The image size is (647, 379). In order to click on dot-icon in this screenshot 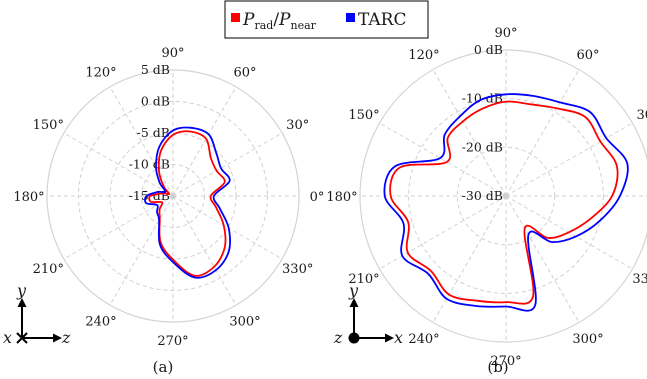, I will do `click(354, 338)`.